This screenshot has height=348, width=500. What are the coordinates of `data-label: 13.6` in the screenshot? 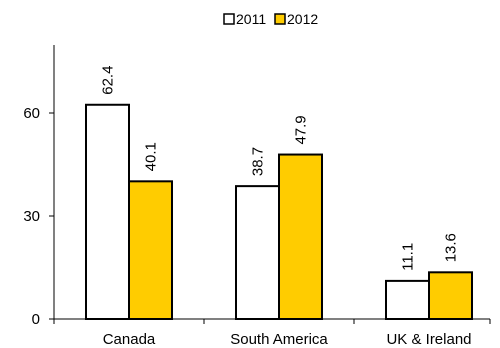 It's located at (451, 247).